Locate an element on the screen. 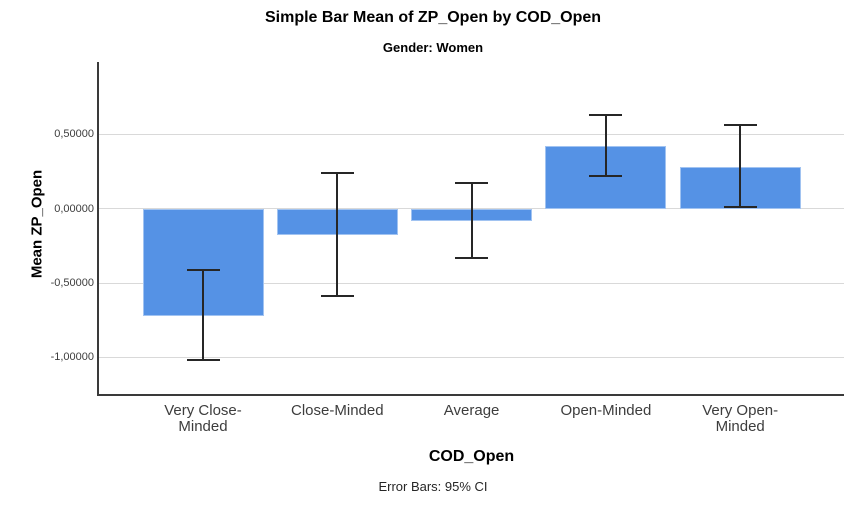 The height and width of the screenshot is (512, 866). x-axis-title: COD_Open is located at coordinates (471, 456).